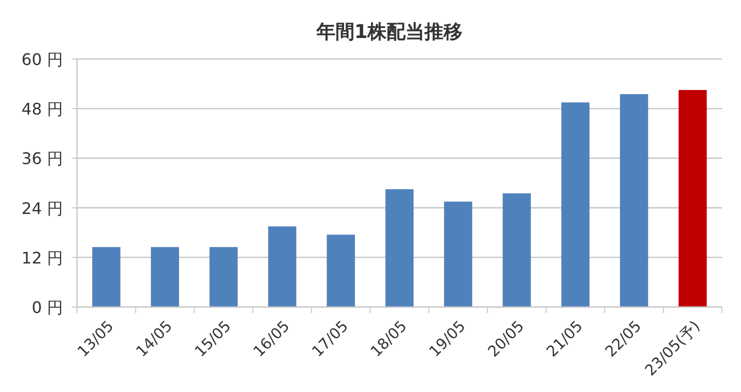 The width and height of the screenshot is (741, 392). Describe the element at coordinates (42, 208) in the screenshot. I see `ytick: 24 円` at that location.